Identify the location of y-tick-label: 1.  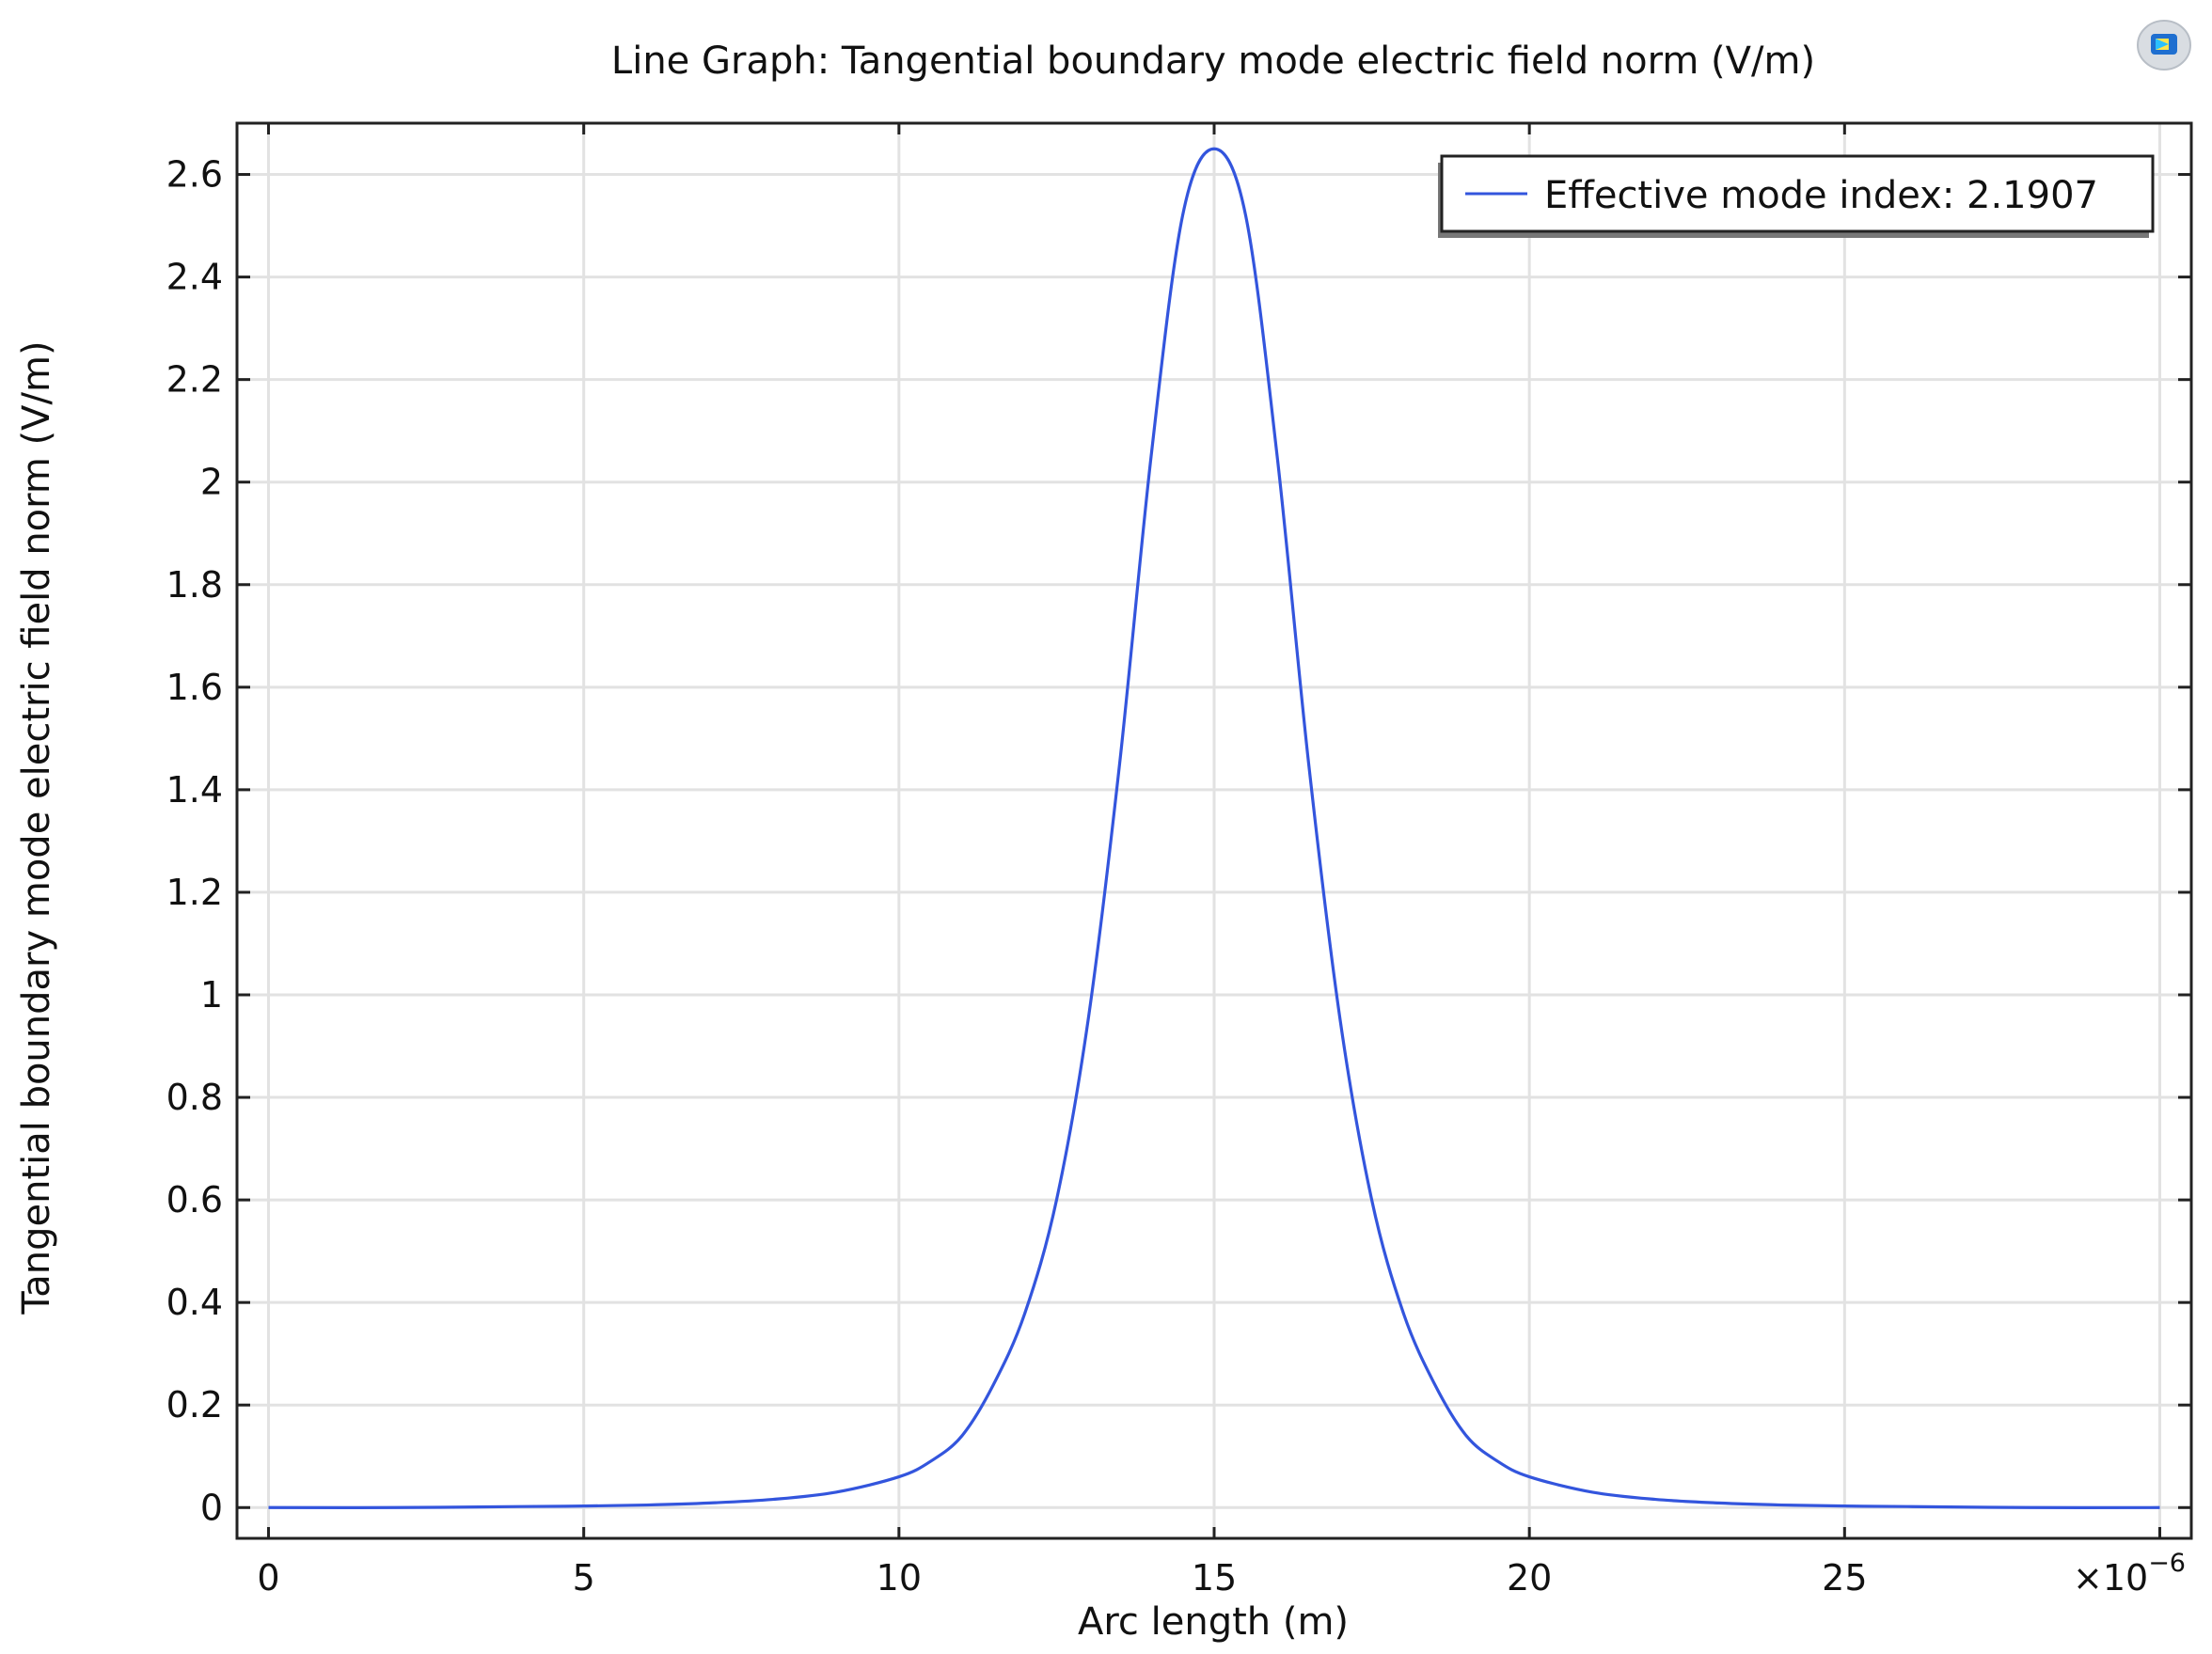
(211, 995).